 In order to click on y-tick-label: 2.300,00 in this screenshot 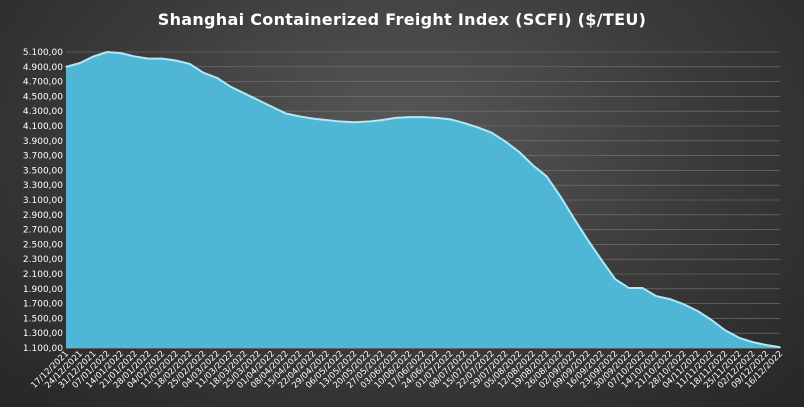, I will do `click(43, 260)`.